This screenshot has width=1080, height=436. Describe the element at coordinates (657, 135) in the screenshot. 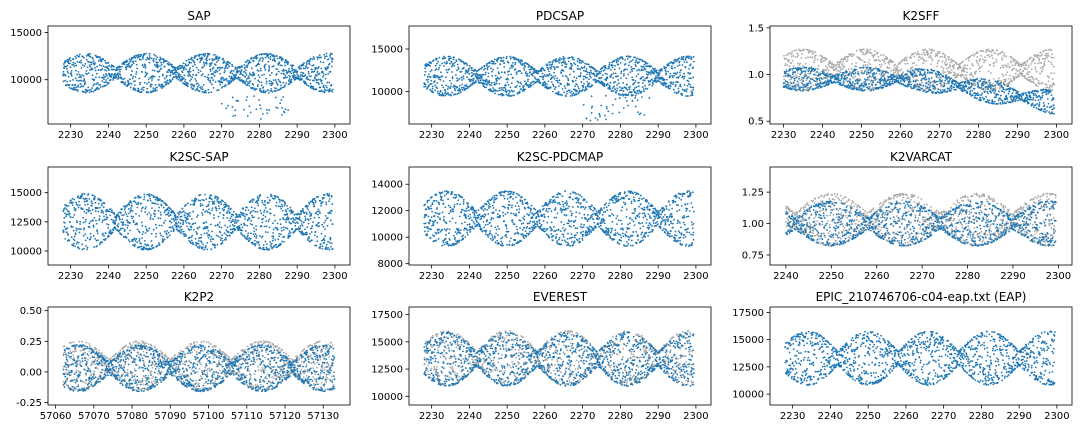

I see `x-tick-label: 2290` at that location.